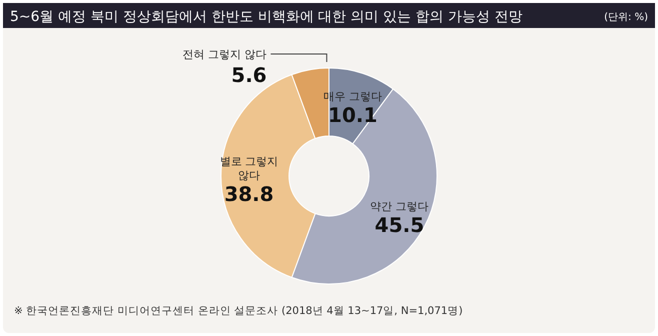 The height and width of the screenshot is (336, 658). What do you see at coordinates (626, 17) in the screenshot?
I see `text: (단위: %)` at bounding box center [626, 17].